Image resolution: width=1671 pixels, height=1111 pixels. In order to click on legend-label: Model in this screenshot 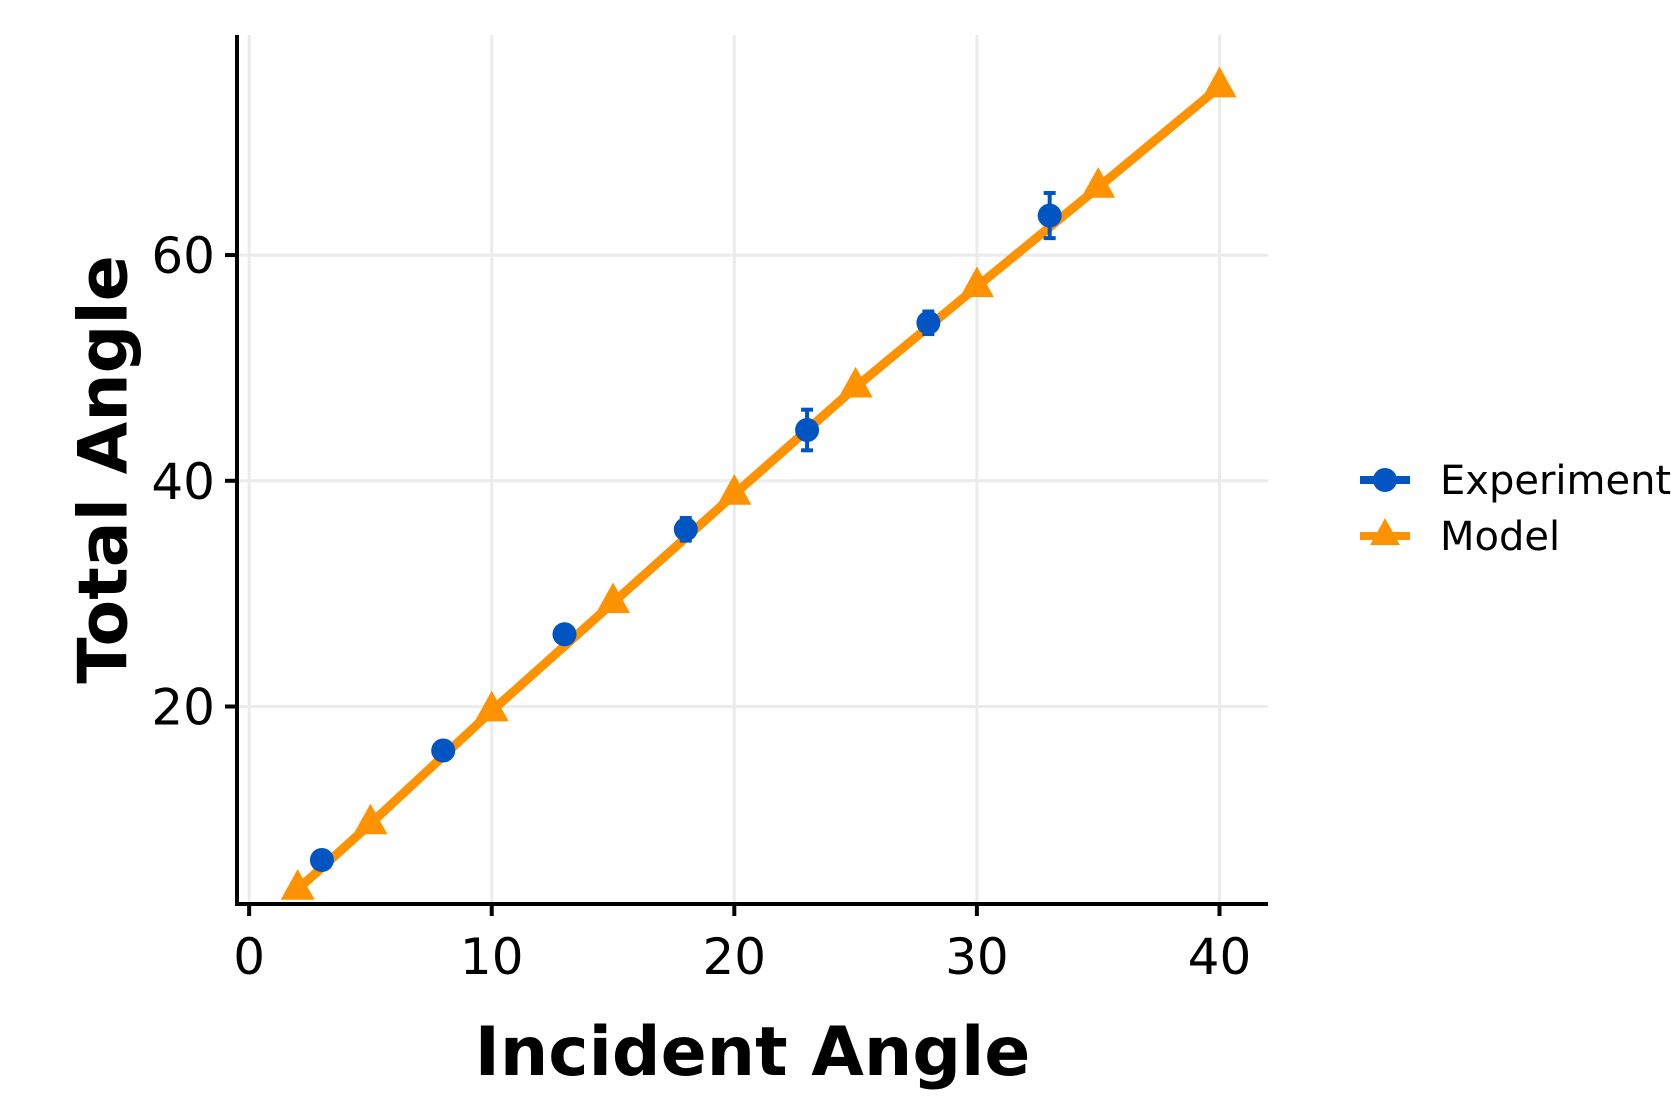, I will do `click(1500, 537)`.